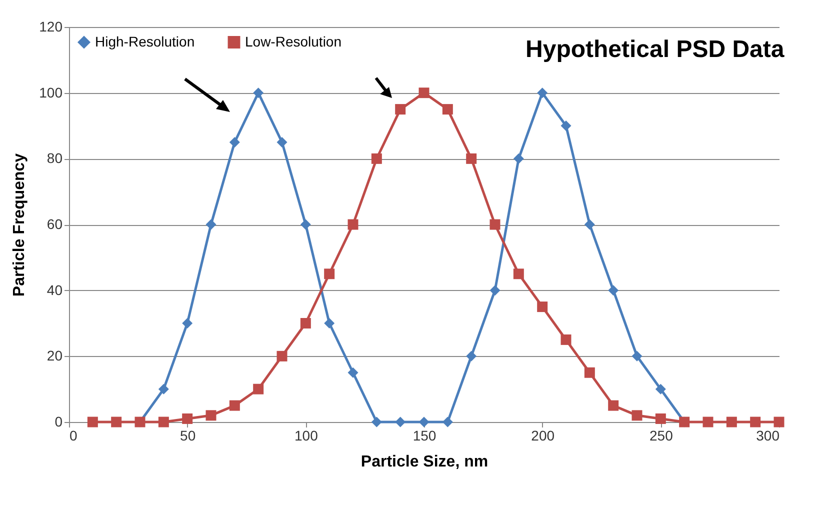  I want to click on x-tick-label: 300, so click(768, 436).